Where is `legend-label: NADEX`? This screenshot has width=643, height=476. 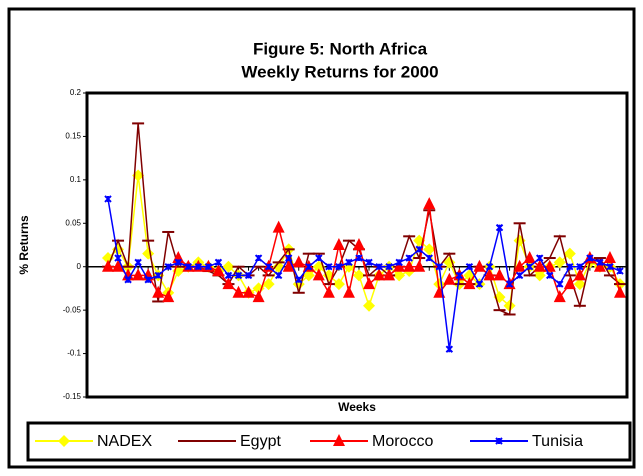
legend-label: NADEX is located at coordinates (124, 441).